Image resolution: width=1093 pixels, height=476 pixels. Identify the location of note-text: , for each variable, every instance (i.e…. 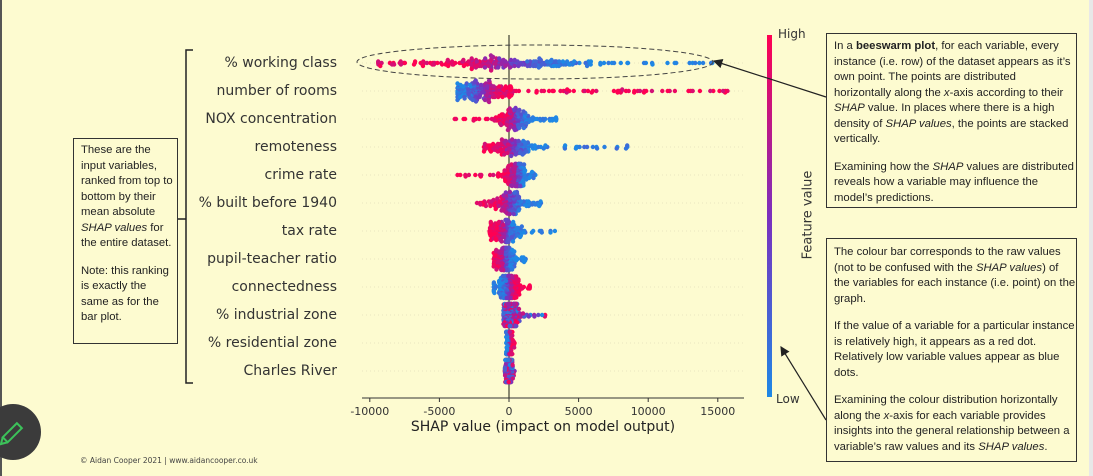
(952, 69).